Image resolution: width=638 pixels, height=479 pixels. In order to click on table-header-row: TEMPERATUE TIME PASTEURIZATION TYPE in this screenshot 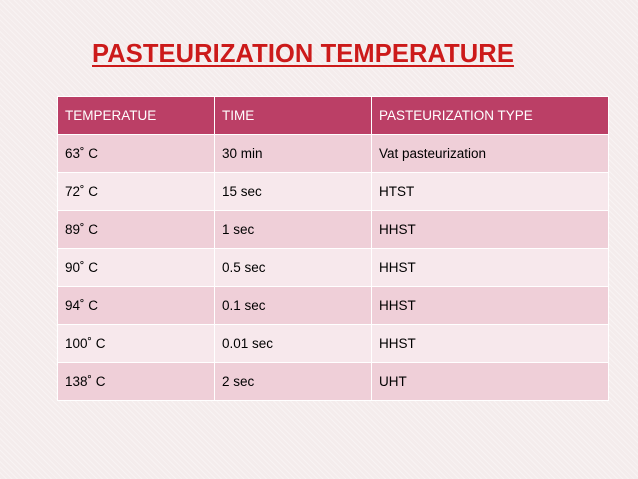, I will do `click(333, 115)`.